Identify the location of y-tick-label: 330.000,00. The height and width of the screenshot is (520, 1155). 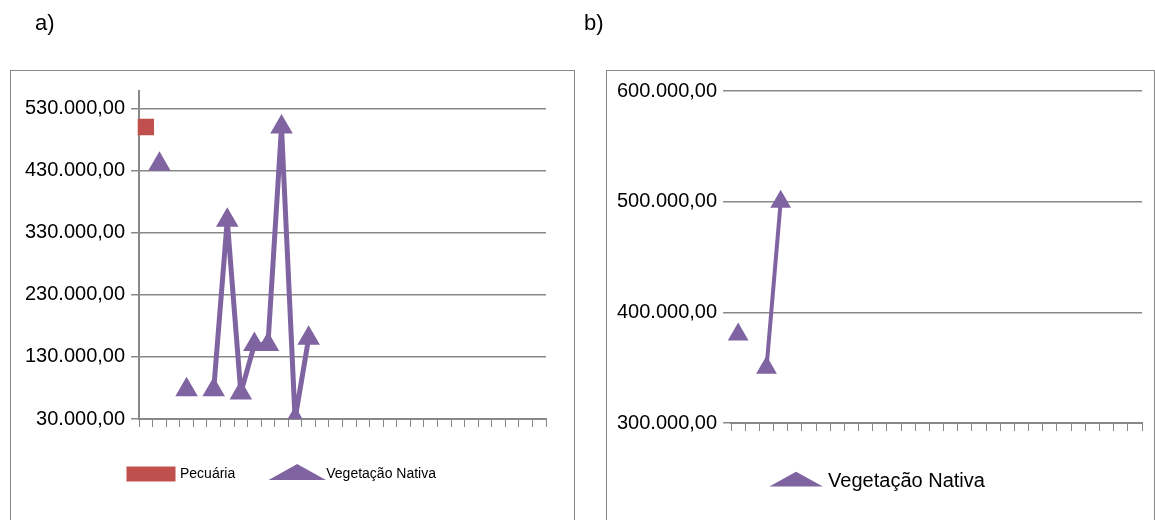
(75, 231).